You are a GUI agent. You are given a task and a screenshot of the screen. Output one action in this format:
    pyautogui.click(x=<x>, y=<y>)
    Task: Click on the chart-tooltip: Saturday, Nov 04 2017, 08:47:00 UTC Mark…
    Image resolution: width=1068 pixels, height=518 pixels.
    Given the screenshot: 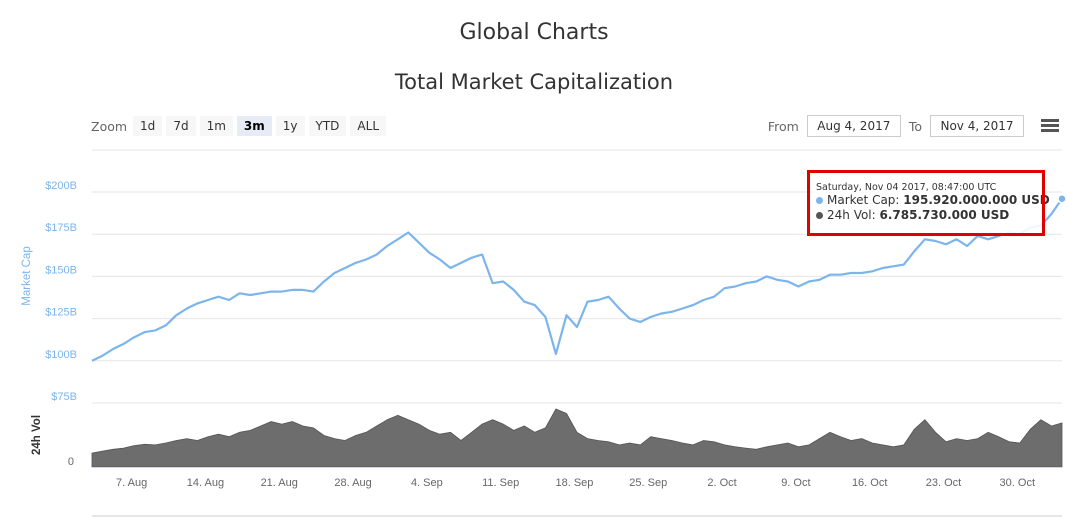 What is the action you would take?
    pyautogui.click(x=931, y=206)
    